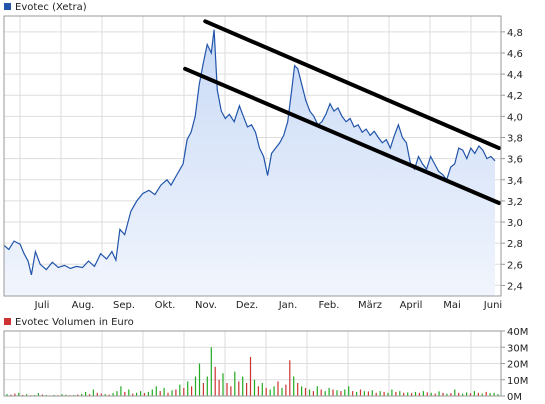 The width and height of the screenshot is (545, 404). Describe the element at coordinates (517, 381) in the screenshot. I see `volume-y-tick-label: 10M` at that location.